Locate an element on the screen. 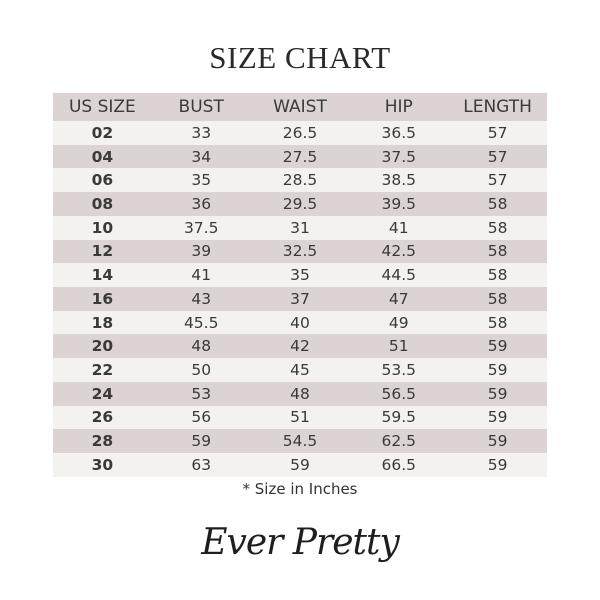 Image resolution: width=600 pixels, height=600 pixels. table-row: 26 56 51 59.5 59 is located at coordinates (300, 417).